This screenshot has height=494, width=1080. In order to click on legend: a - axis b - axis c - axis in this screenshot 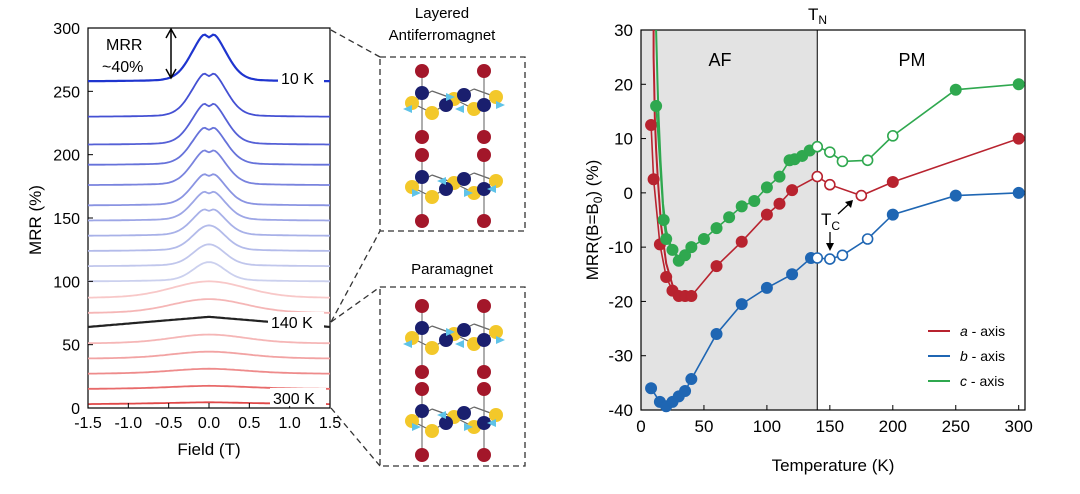, I will do `click(966, 356)`.